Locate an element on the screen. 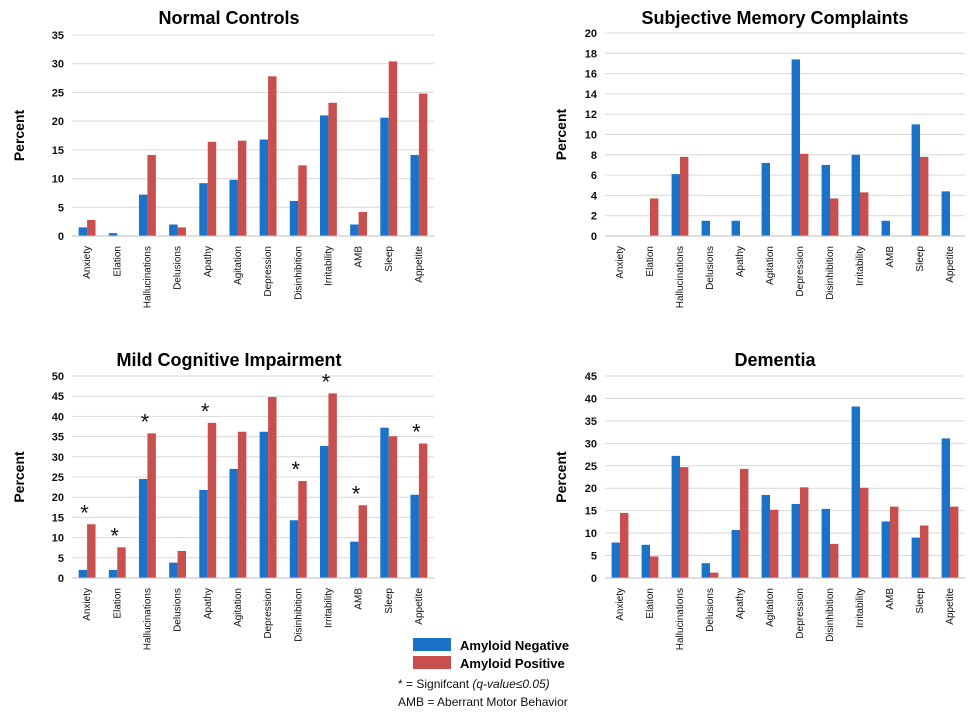 The height and width of the screenshot is (714, 969). y-tick-label: 25 is located at coordinates (58, 478).